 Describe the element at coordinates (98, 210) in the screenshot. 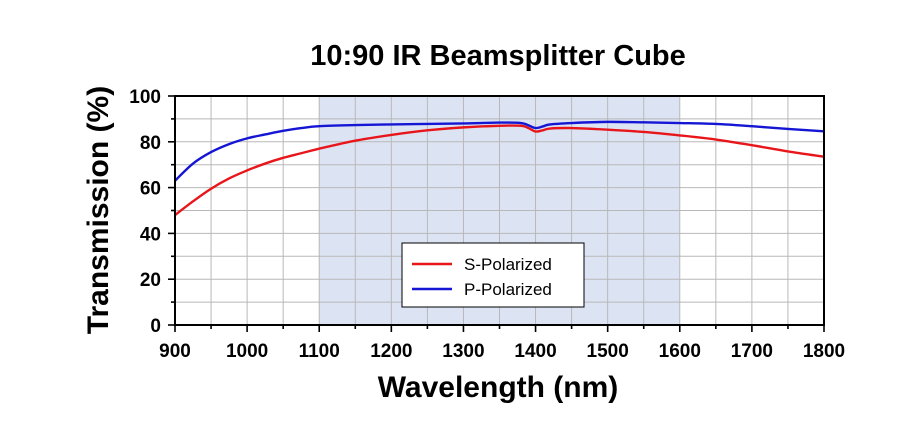

I see `y-axis-title: Transmission (%)` at that location.